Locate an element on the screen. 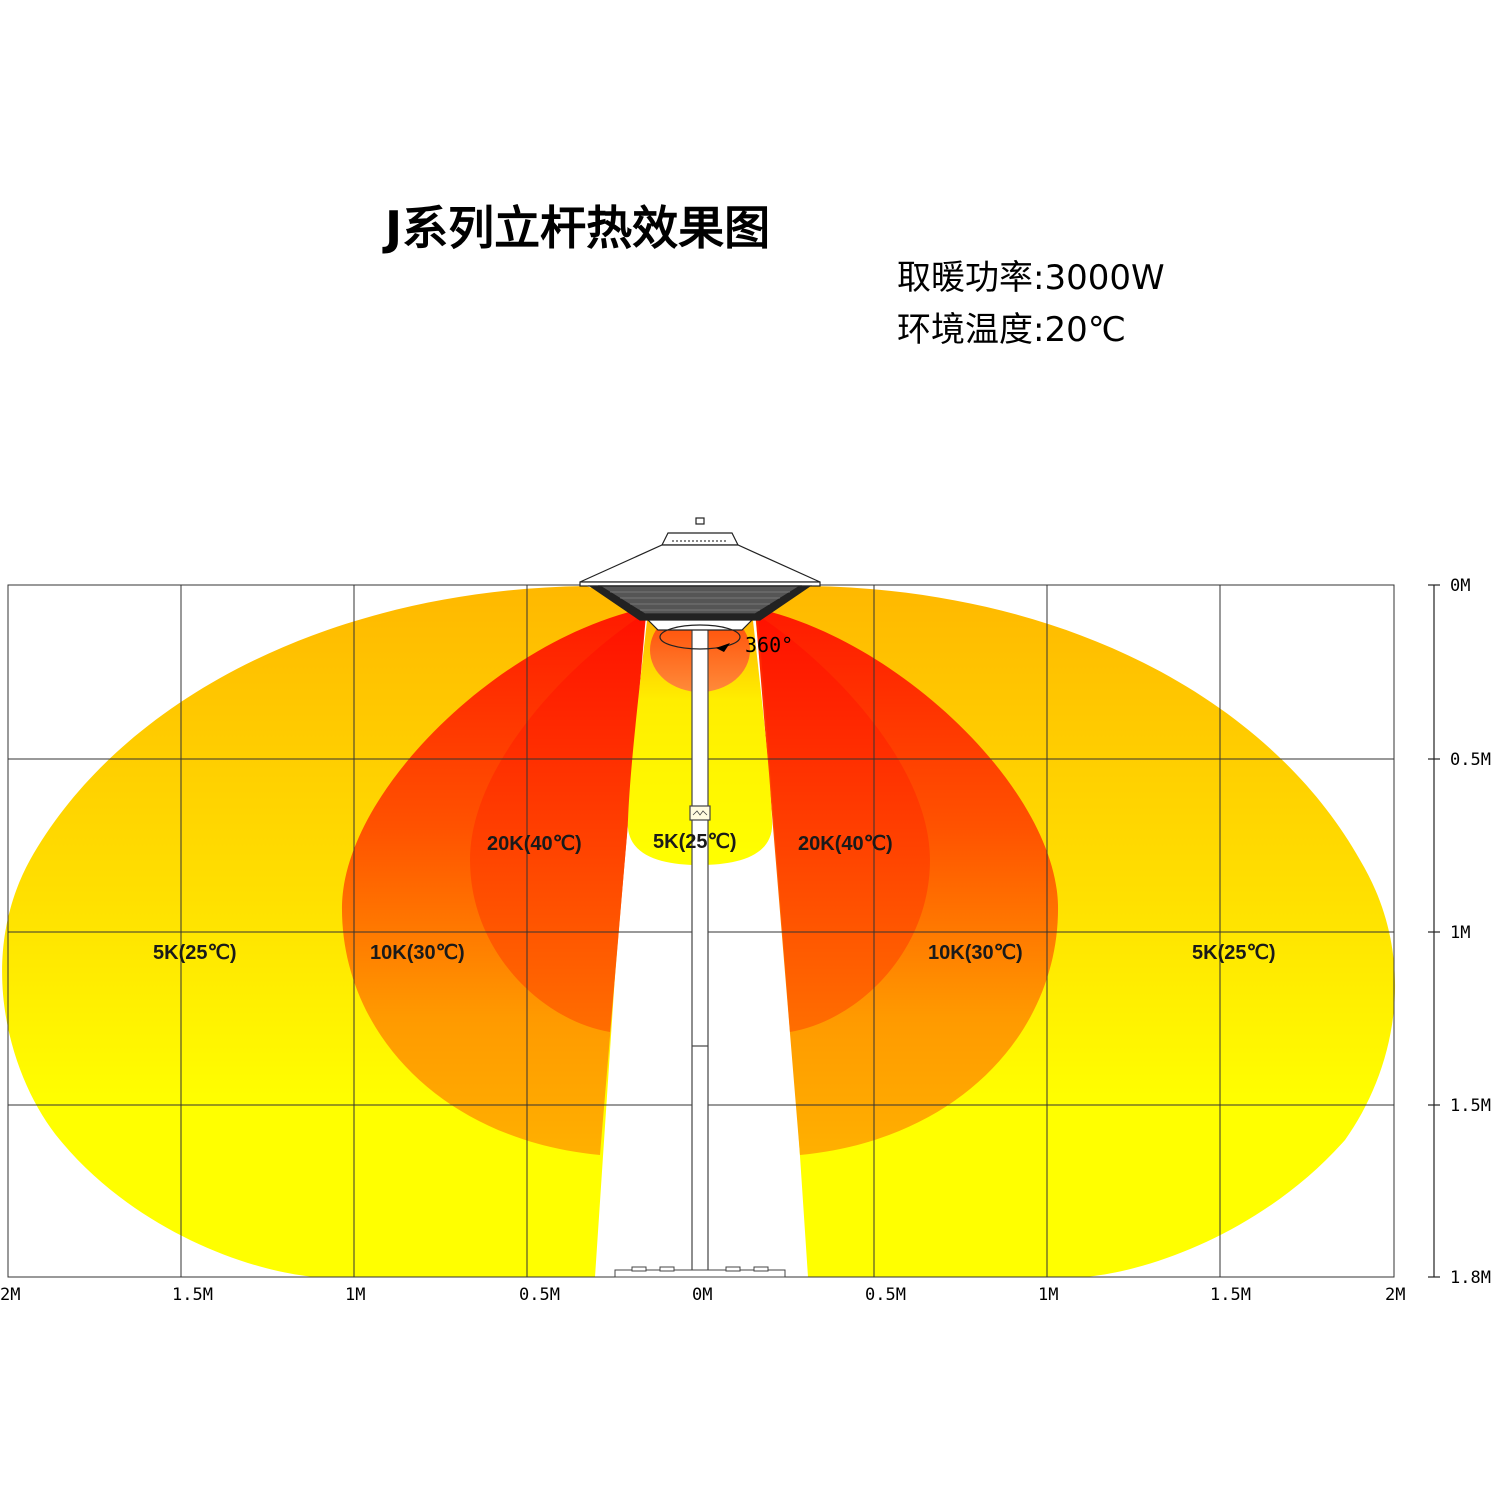 This screenshot has width=1500, height=1500. diagram-title: J系列立杆热效果图 is located at coordinates (578, 228).